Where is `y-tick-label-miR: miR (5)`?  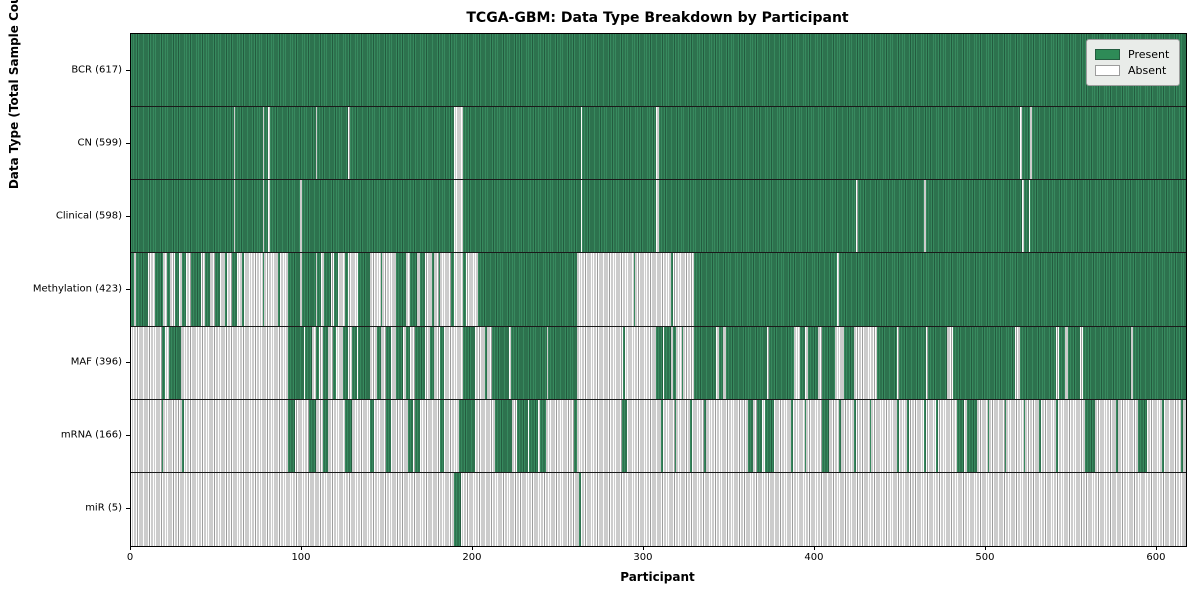 y-tick-label-miR: miR (5) is located at coordinates (103, 508).